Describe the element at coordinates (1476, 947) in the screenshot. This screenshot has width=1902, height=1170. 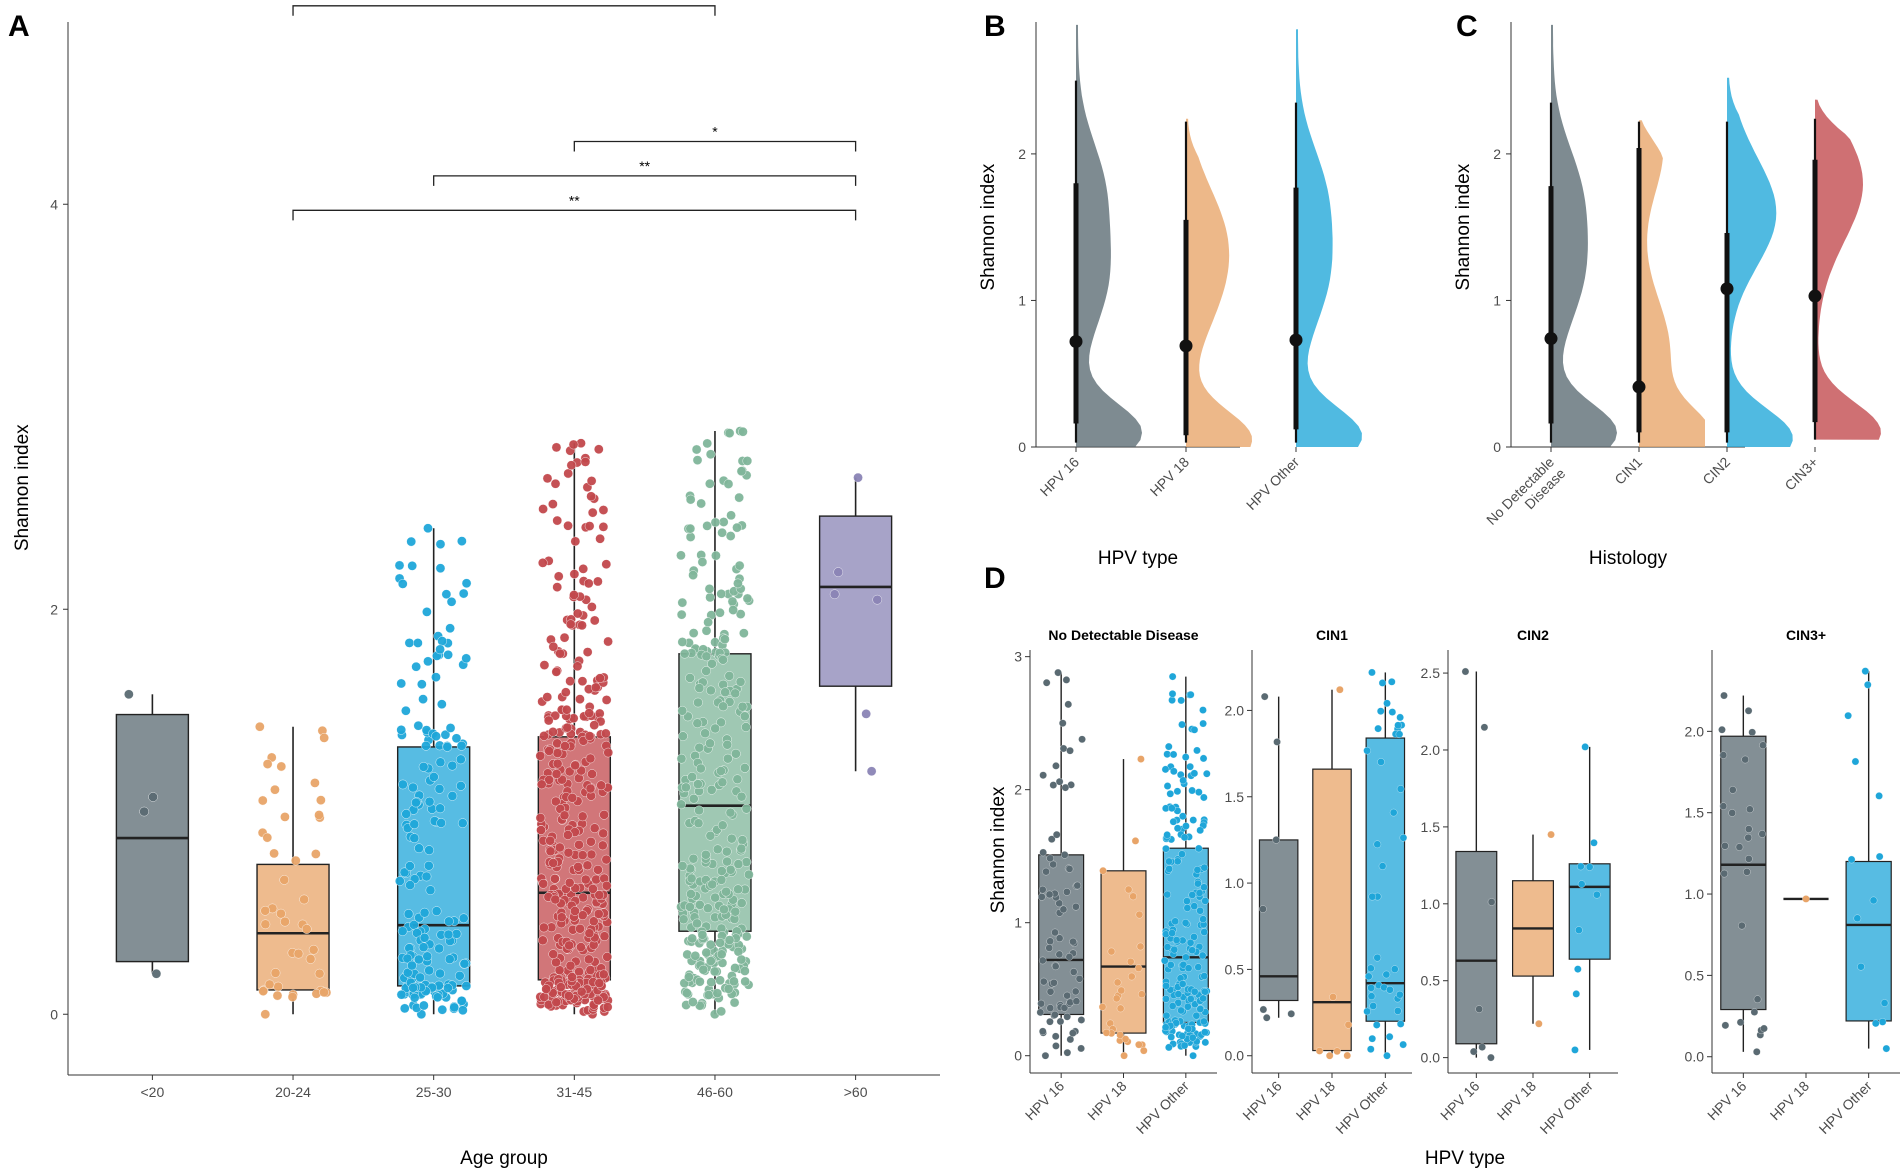
I see `box` at that location.